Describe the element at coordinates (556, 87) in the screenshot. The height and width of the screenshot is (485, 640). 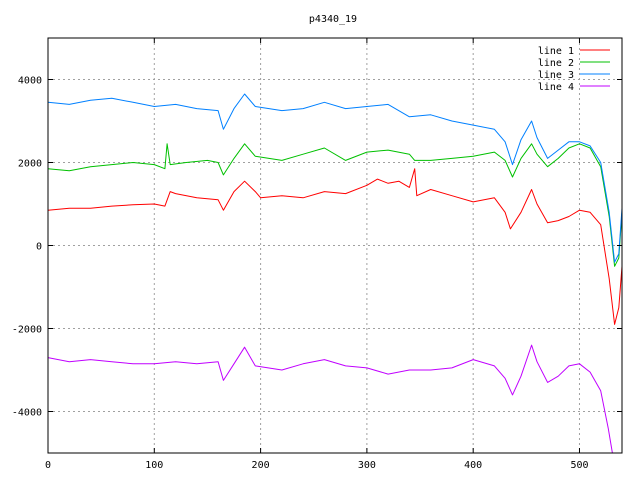
I see `legend-label-4: line 4` at that location.